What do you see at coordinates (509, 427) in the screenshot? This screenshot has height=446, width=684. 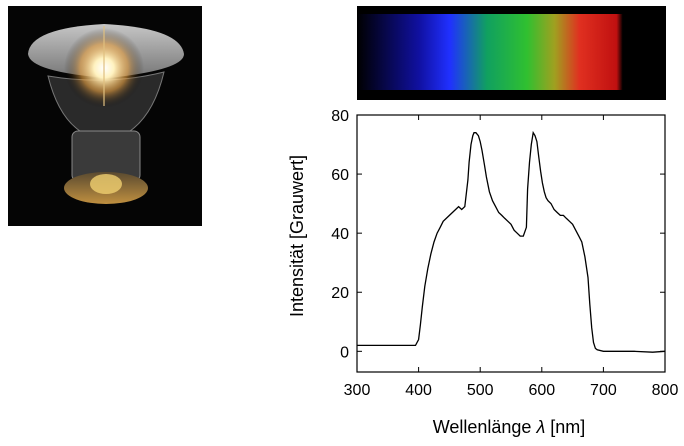 I see `x-axis-label: Wellenlänge λ [nm]` at bounding box center [509, 427].